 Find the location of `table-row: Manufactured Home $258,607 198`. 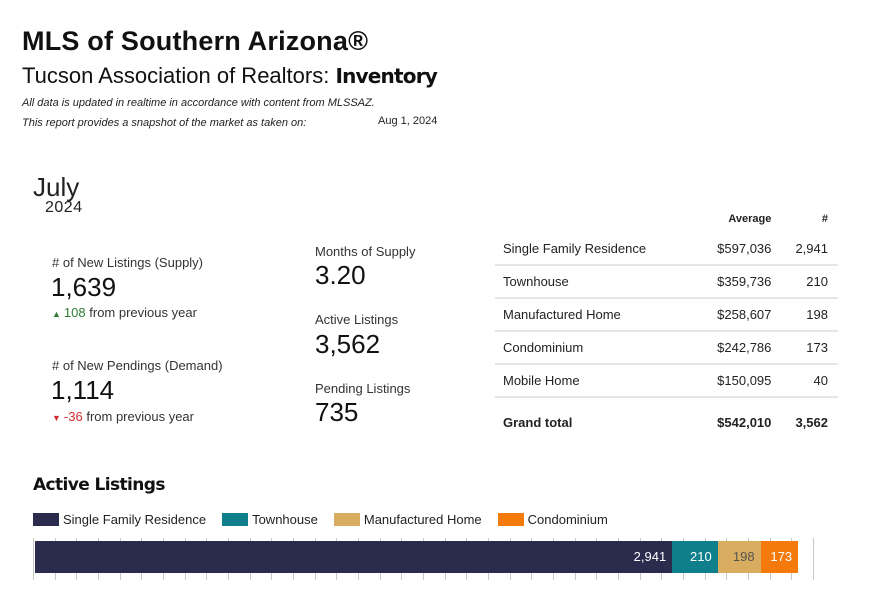

table-row: Manufactured Home $258,607 198 is located at coordinates (666, 315).